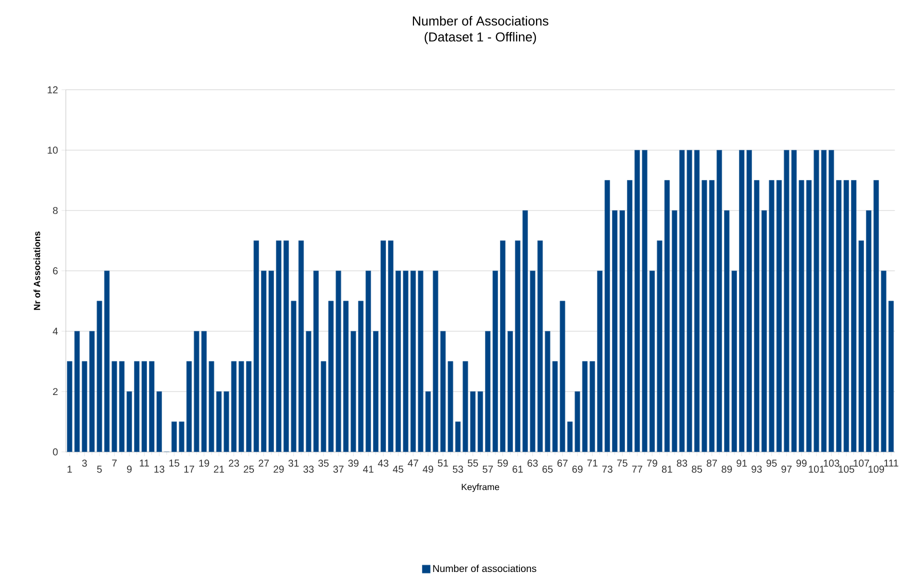 This screenshot has width=902, height=577. Describe the element at coordinates (37, 270) in the screenshot. I see `y-axis-title: Nr of Associations` at that location.